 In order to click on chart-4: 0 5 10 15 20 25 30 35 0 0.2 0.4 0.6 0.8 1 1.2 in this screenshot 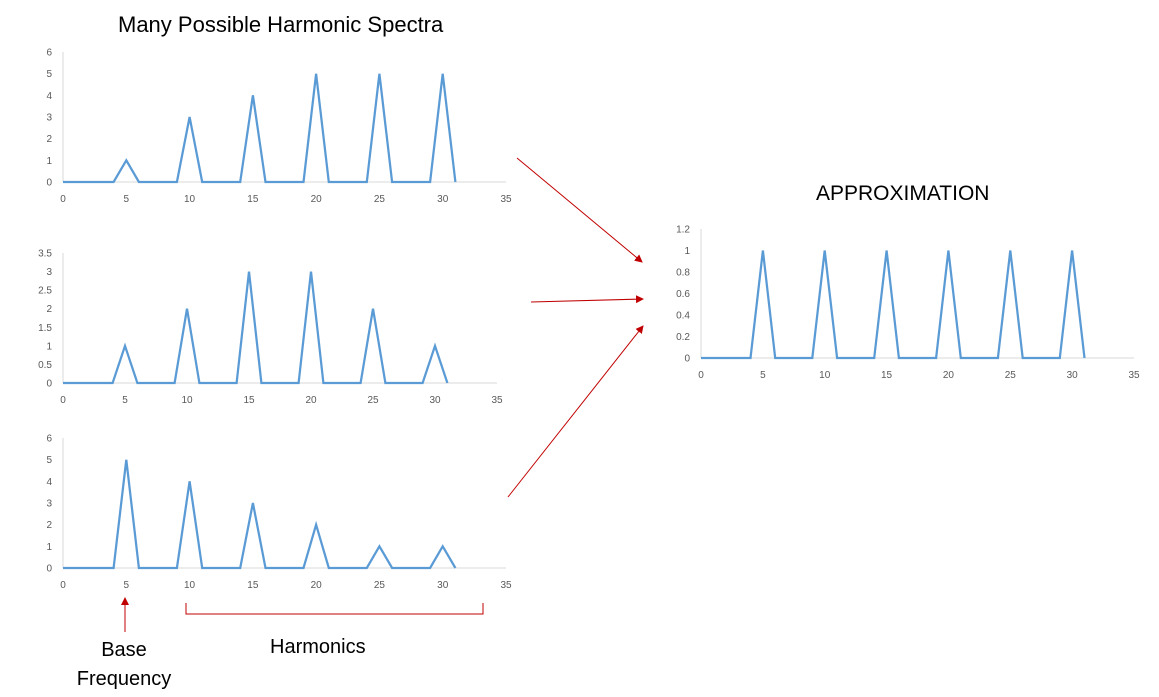, I will do `click(908, 303)`.